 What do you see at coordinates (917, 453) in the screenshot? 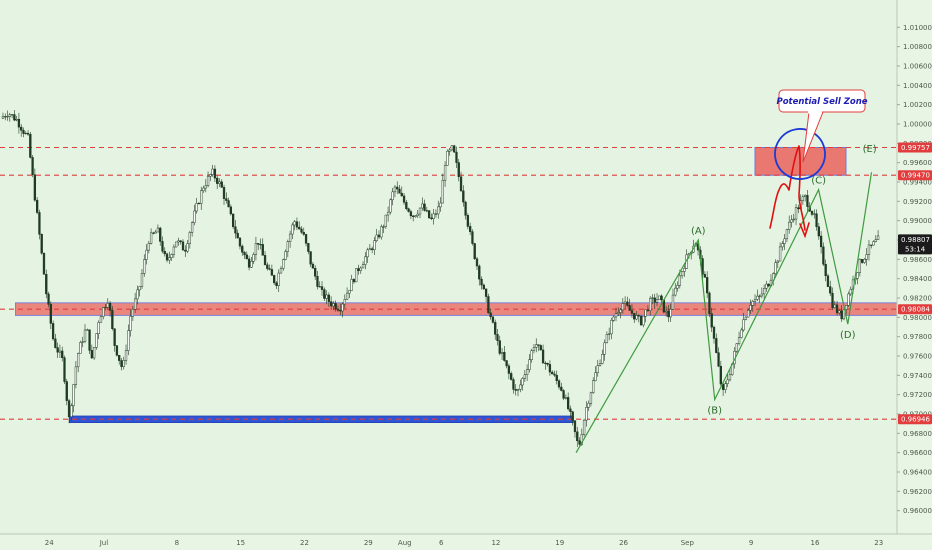
I see `y-tick-label-22: 0.96600` at bounding box center [917, 453].